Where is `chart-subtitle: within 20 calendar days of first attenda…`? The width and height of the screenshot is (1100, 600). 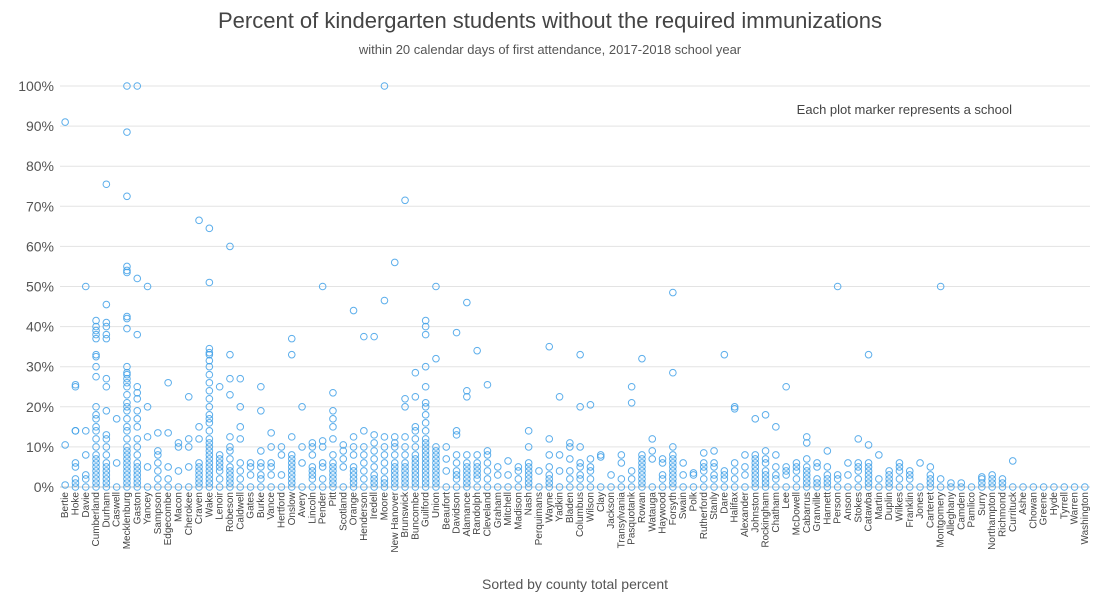 chart-subtitle: within 20 calendar days of first attenda… is located at coordinates (550, 49).